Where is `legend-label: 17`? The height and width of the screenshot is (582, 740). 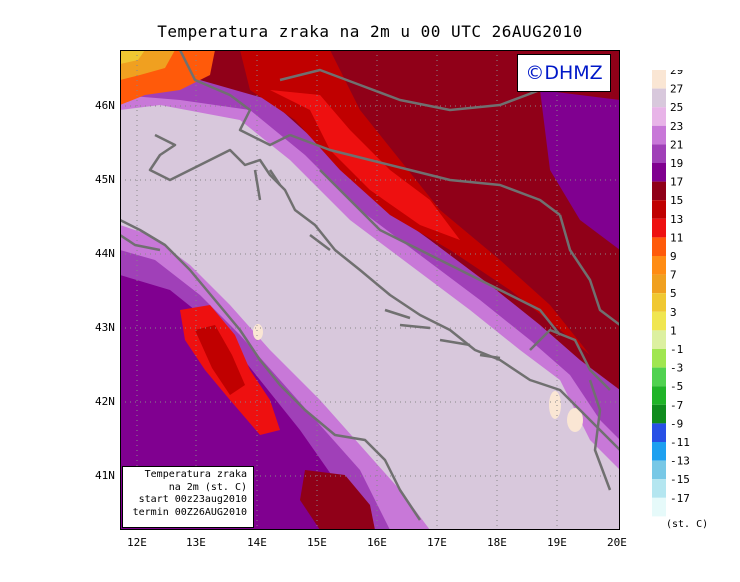 legend-label: 17 is located at coordinates (676, 182).